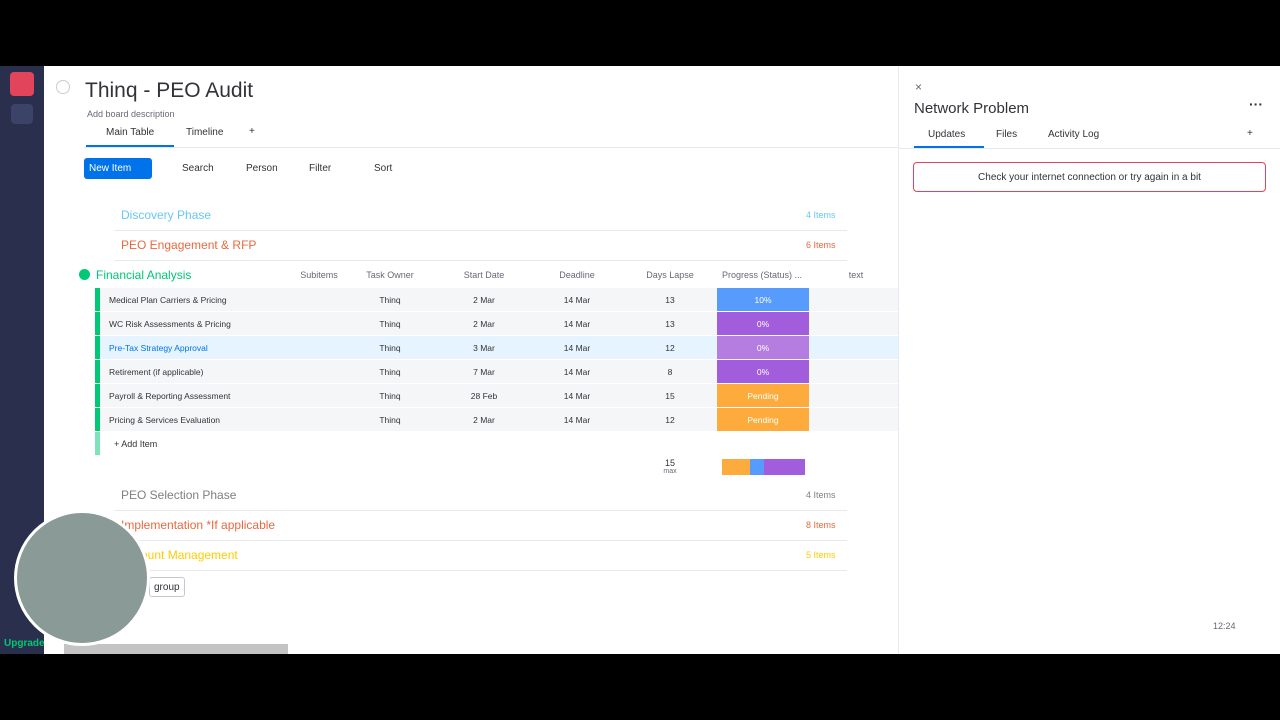  I want to click on add-group: group, so click(167, 587).